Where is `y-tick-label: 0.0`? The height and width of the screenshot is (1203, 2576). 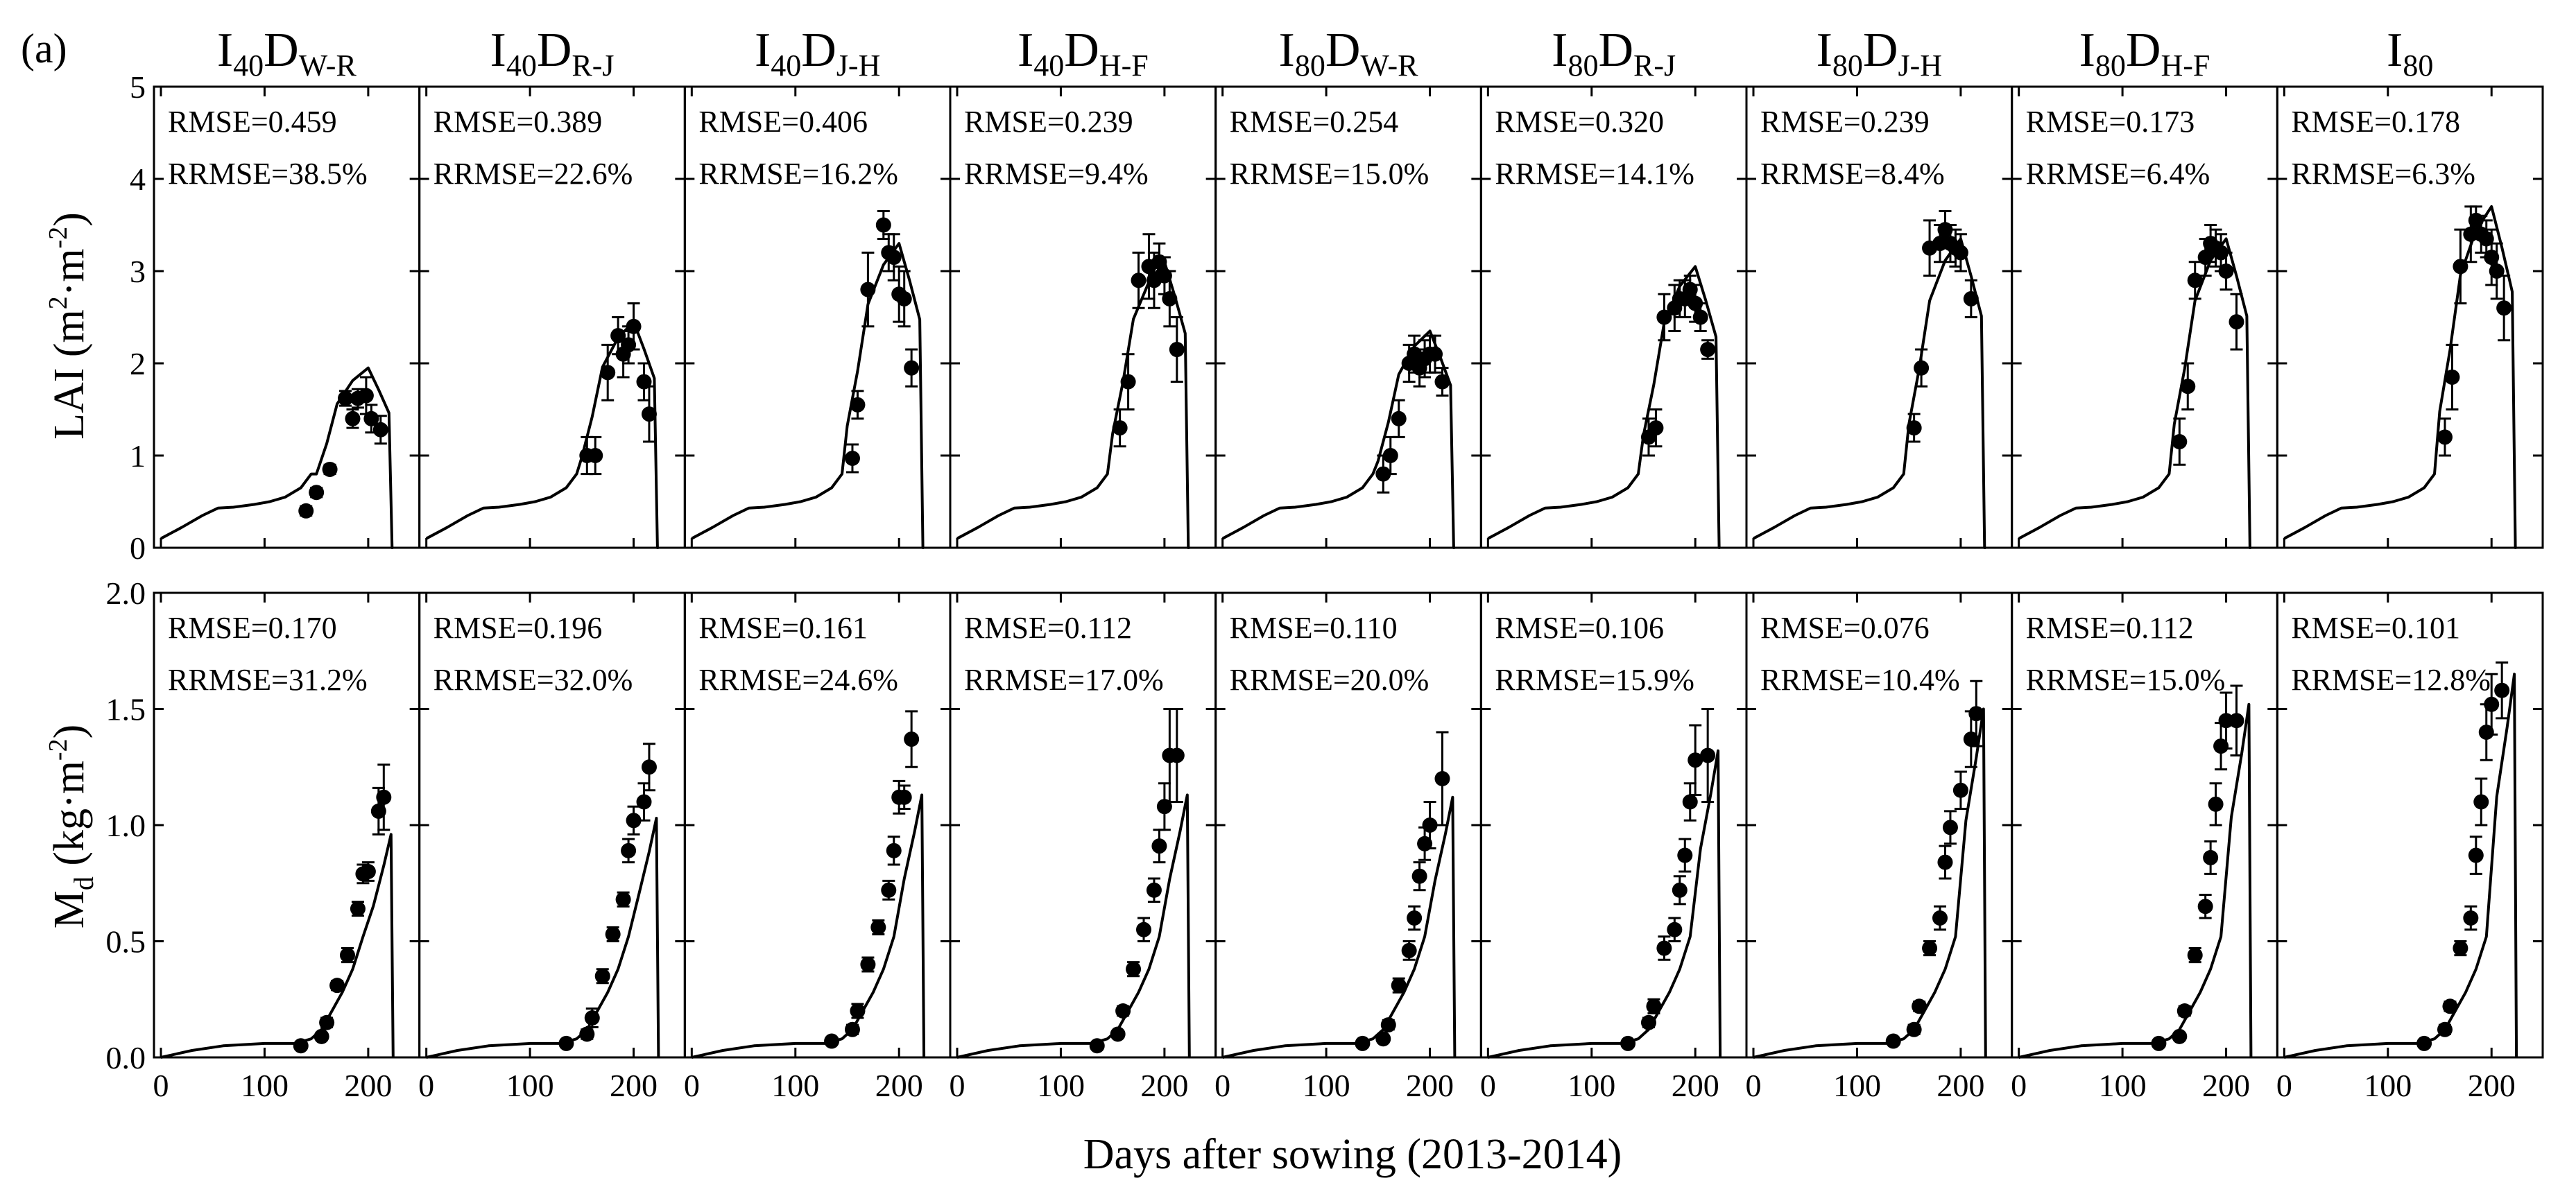 y-tick-label: 0.0 is located at coordinates (126, 1057).